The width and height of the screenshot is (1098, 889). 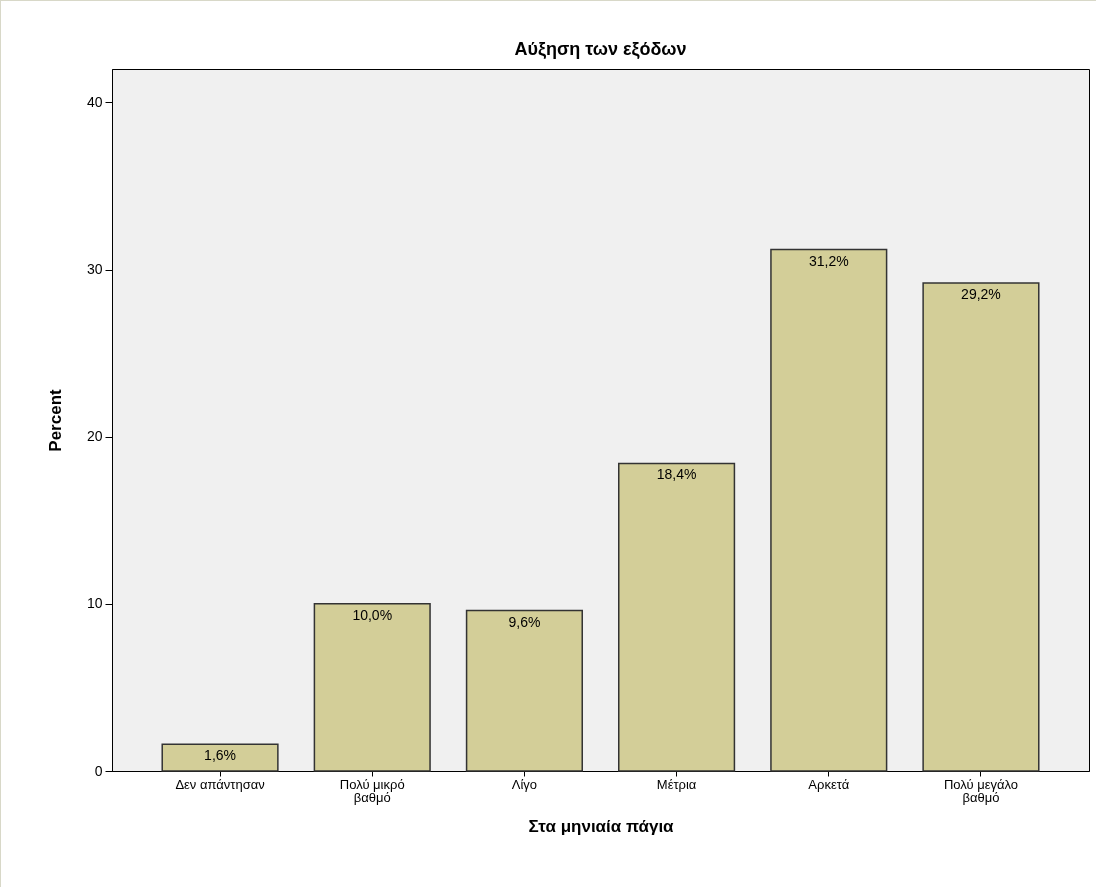 I want to click on x-tick-label: Δεν απάντησαν, so click(x=220, y=784).